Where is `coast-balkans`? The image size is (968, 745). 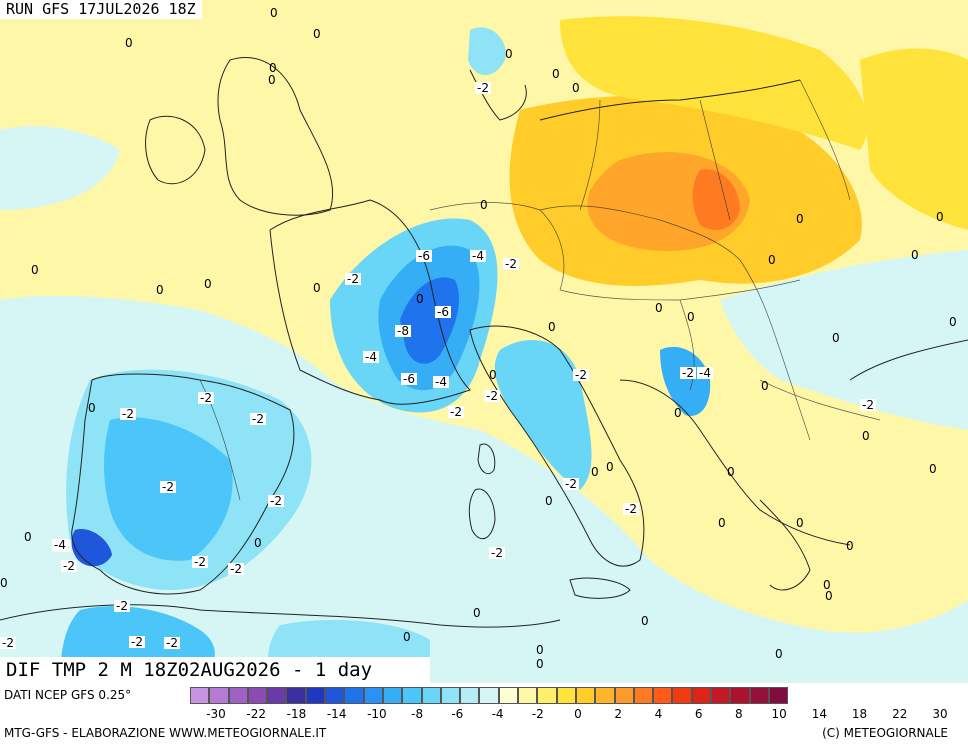
coast-balkans is located at coordinates (735, 462).